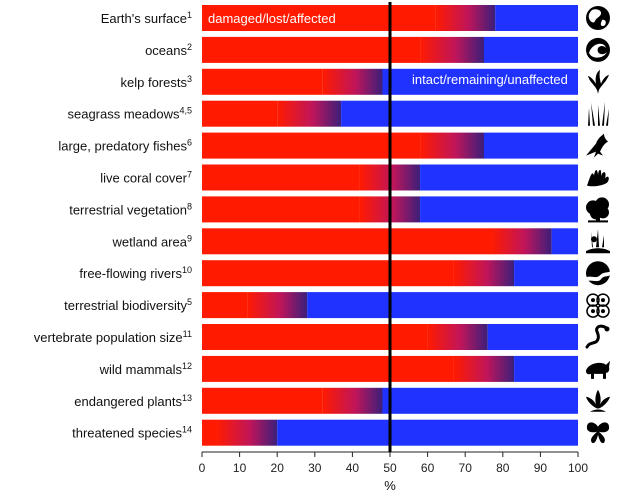  Describe the element at coordinates (113, 337) in the screenshot. I see `category-label: vertebrate population size11` at that location.